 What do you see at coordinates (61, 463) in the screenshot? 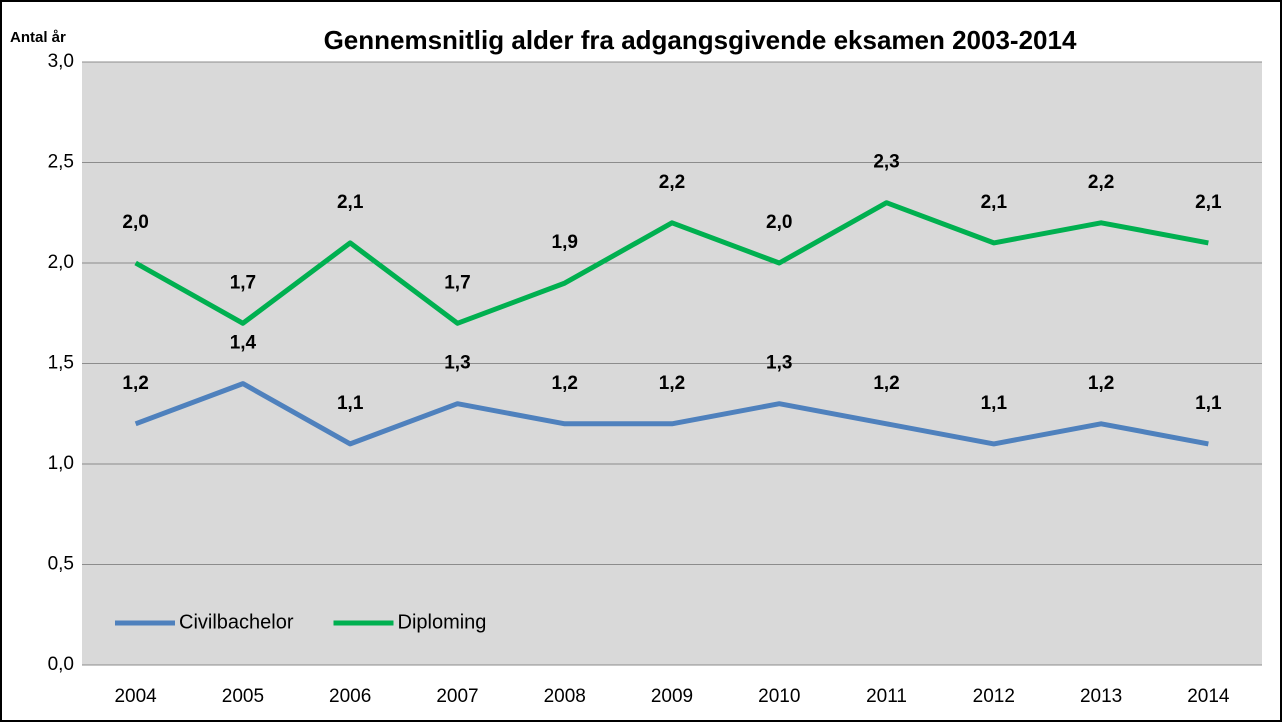
I see `y-tick-label: 1,0` at bounding box center [61, 463].